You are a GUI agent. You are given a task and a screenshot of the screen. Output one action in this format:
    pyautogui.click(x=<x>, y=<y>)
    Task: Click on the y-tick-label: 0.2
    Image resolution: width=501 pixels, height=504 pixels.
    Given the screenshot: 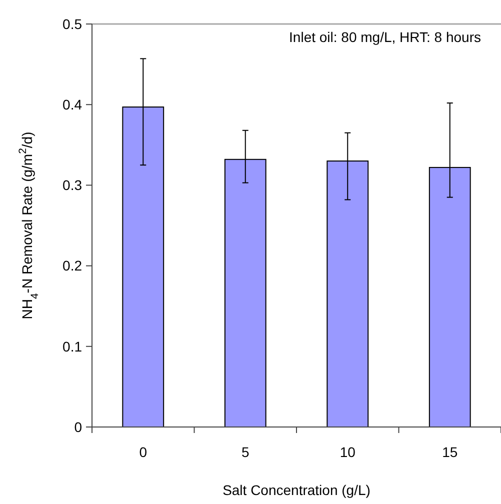 What is the action you would take?
    pyautogui.click(x=72, y=266)
    